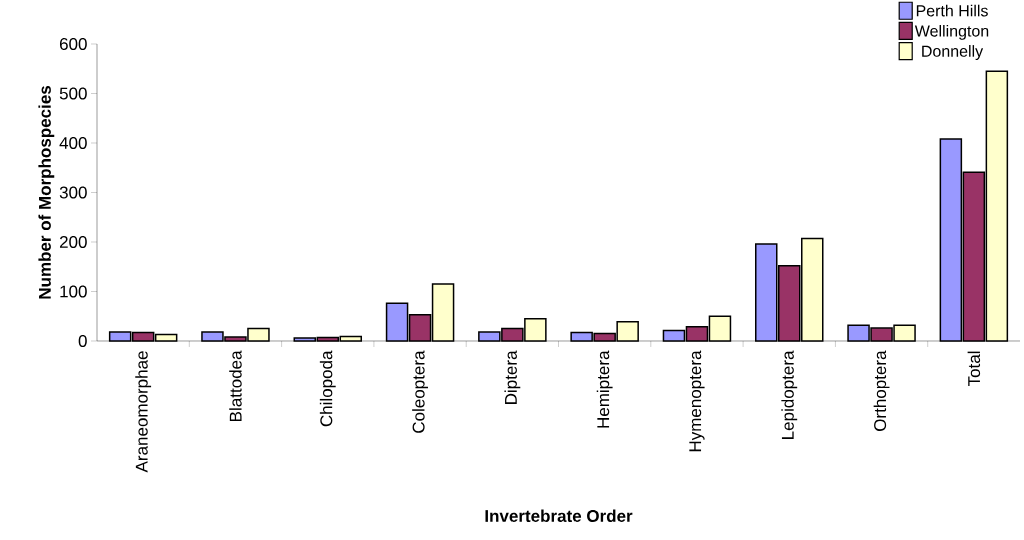 The height and width of the screenshot is (540, 1024). Describe the element at coordinates (73, 242) in the screenshot. I see `y-tick-label: 200` at that location.